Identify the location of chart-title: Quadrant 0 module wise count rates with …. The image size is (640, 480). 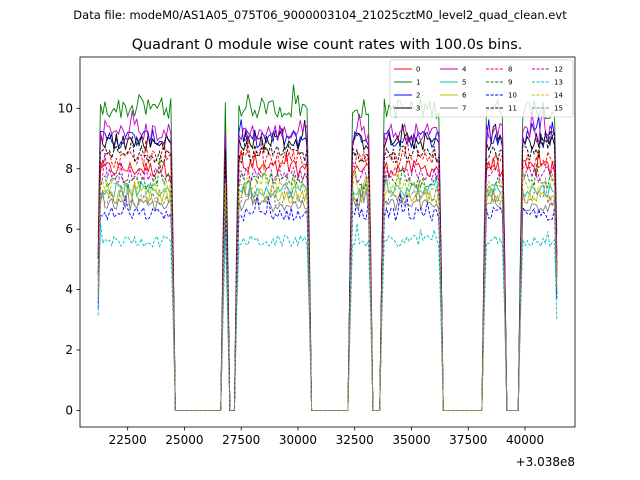
(327, 45).